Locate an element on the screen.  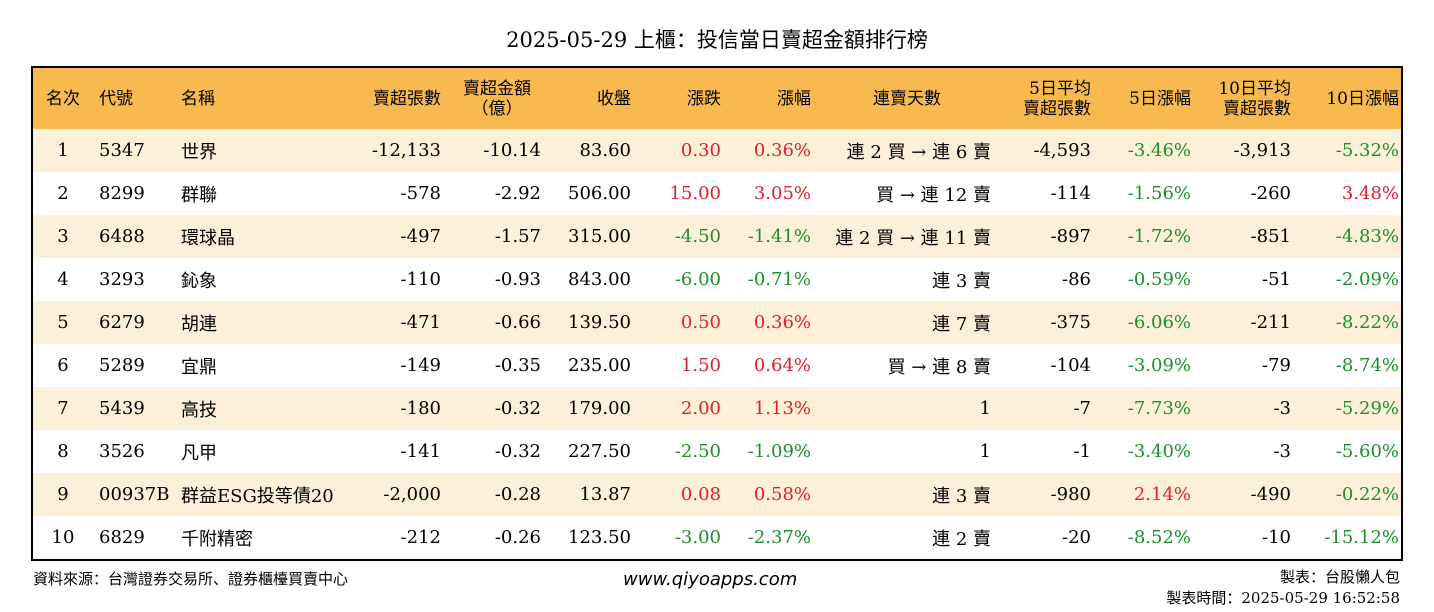
cell-change-pct: -1.41% is located at coordinates (779, 236).